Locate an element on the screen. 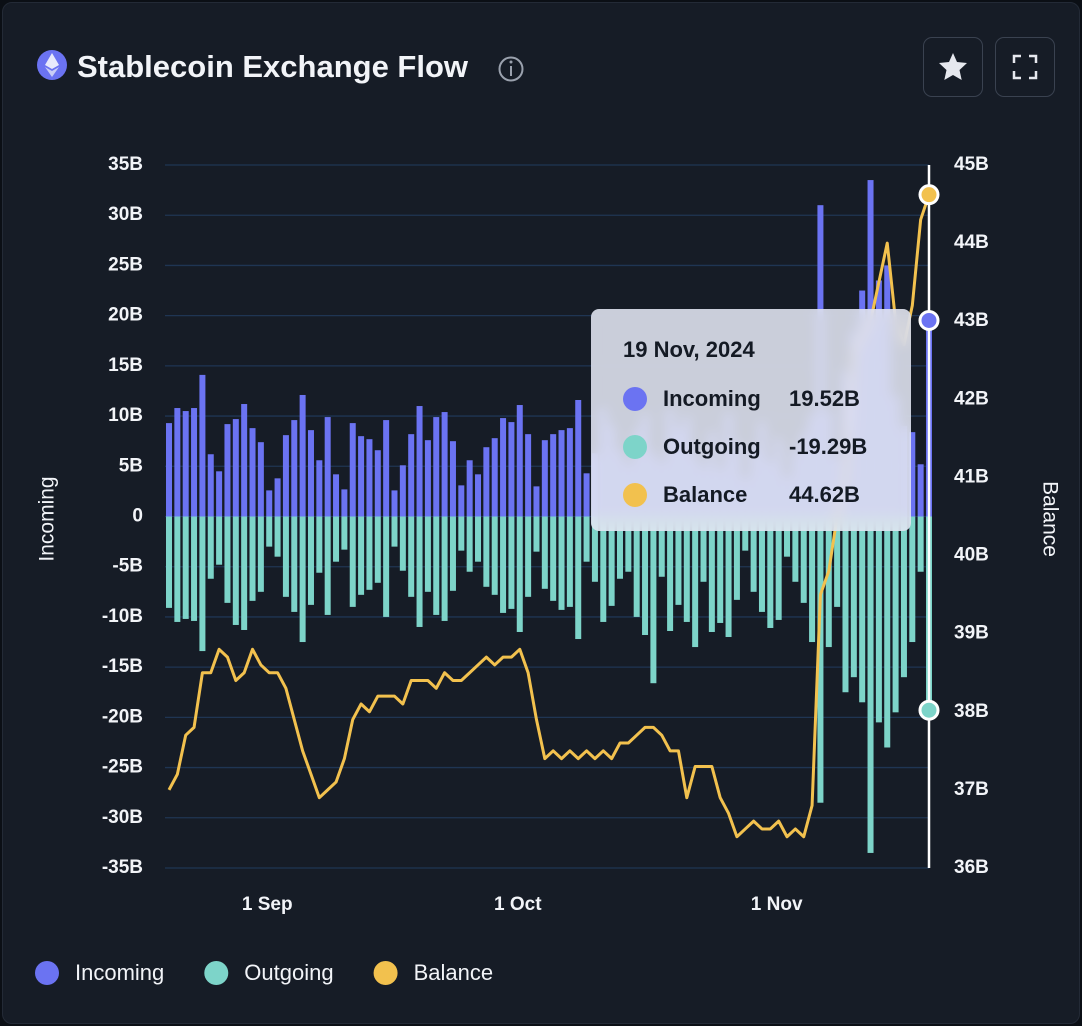 Image resolution: width=1082 pixels, height=1026 pixels. y2-tick-label: 37B is located at coordinates (971, 789).